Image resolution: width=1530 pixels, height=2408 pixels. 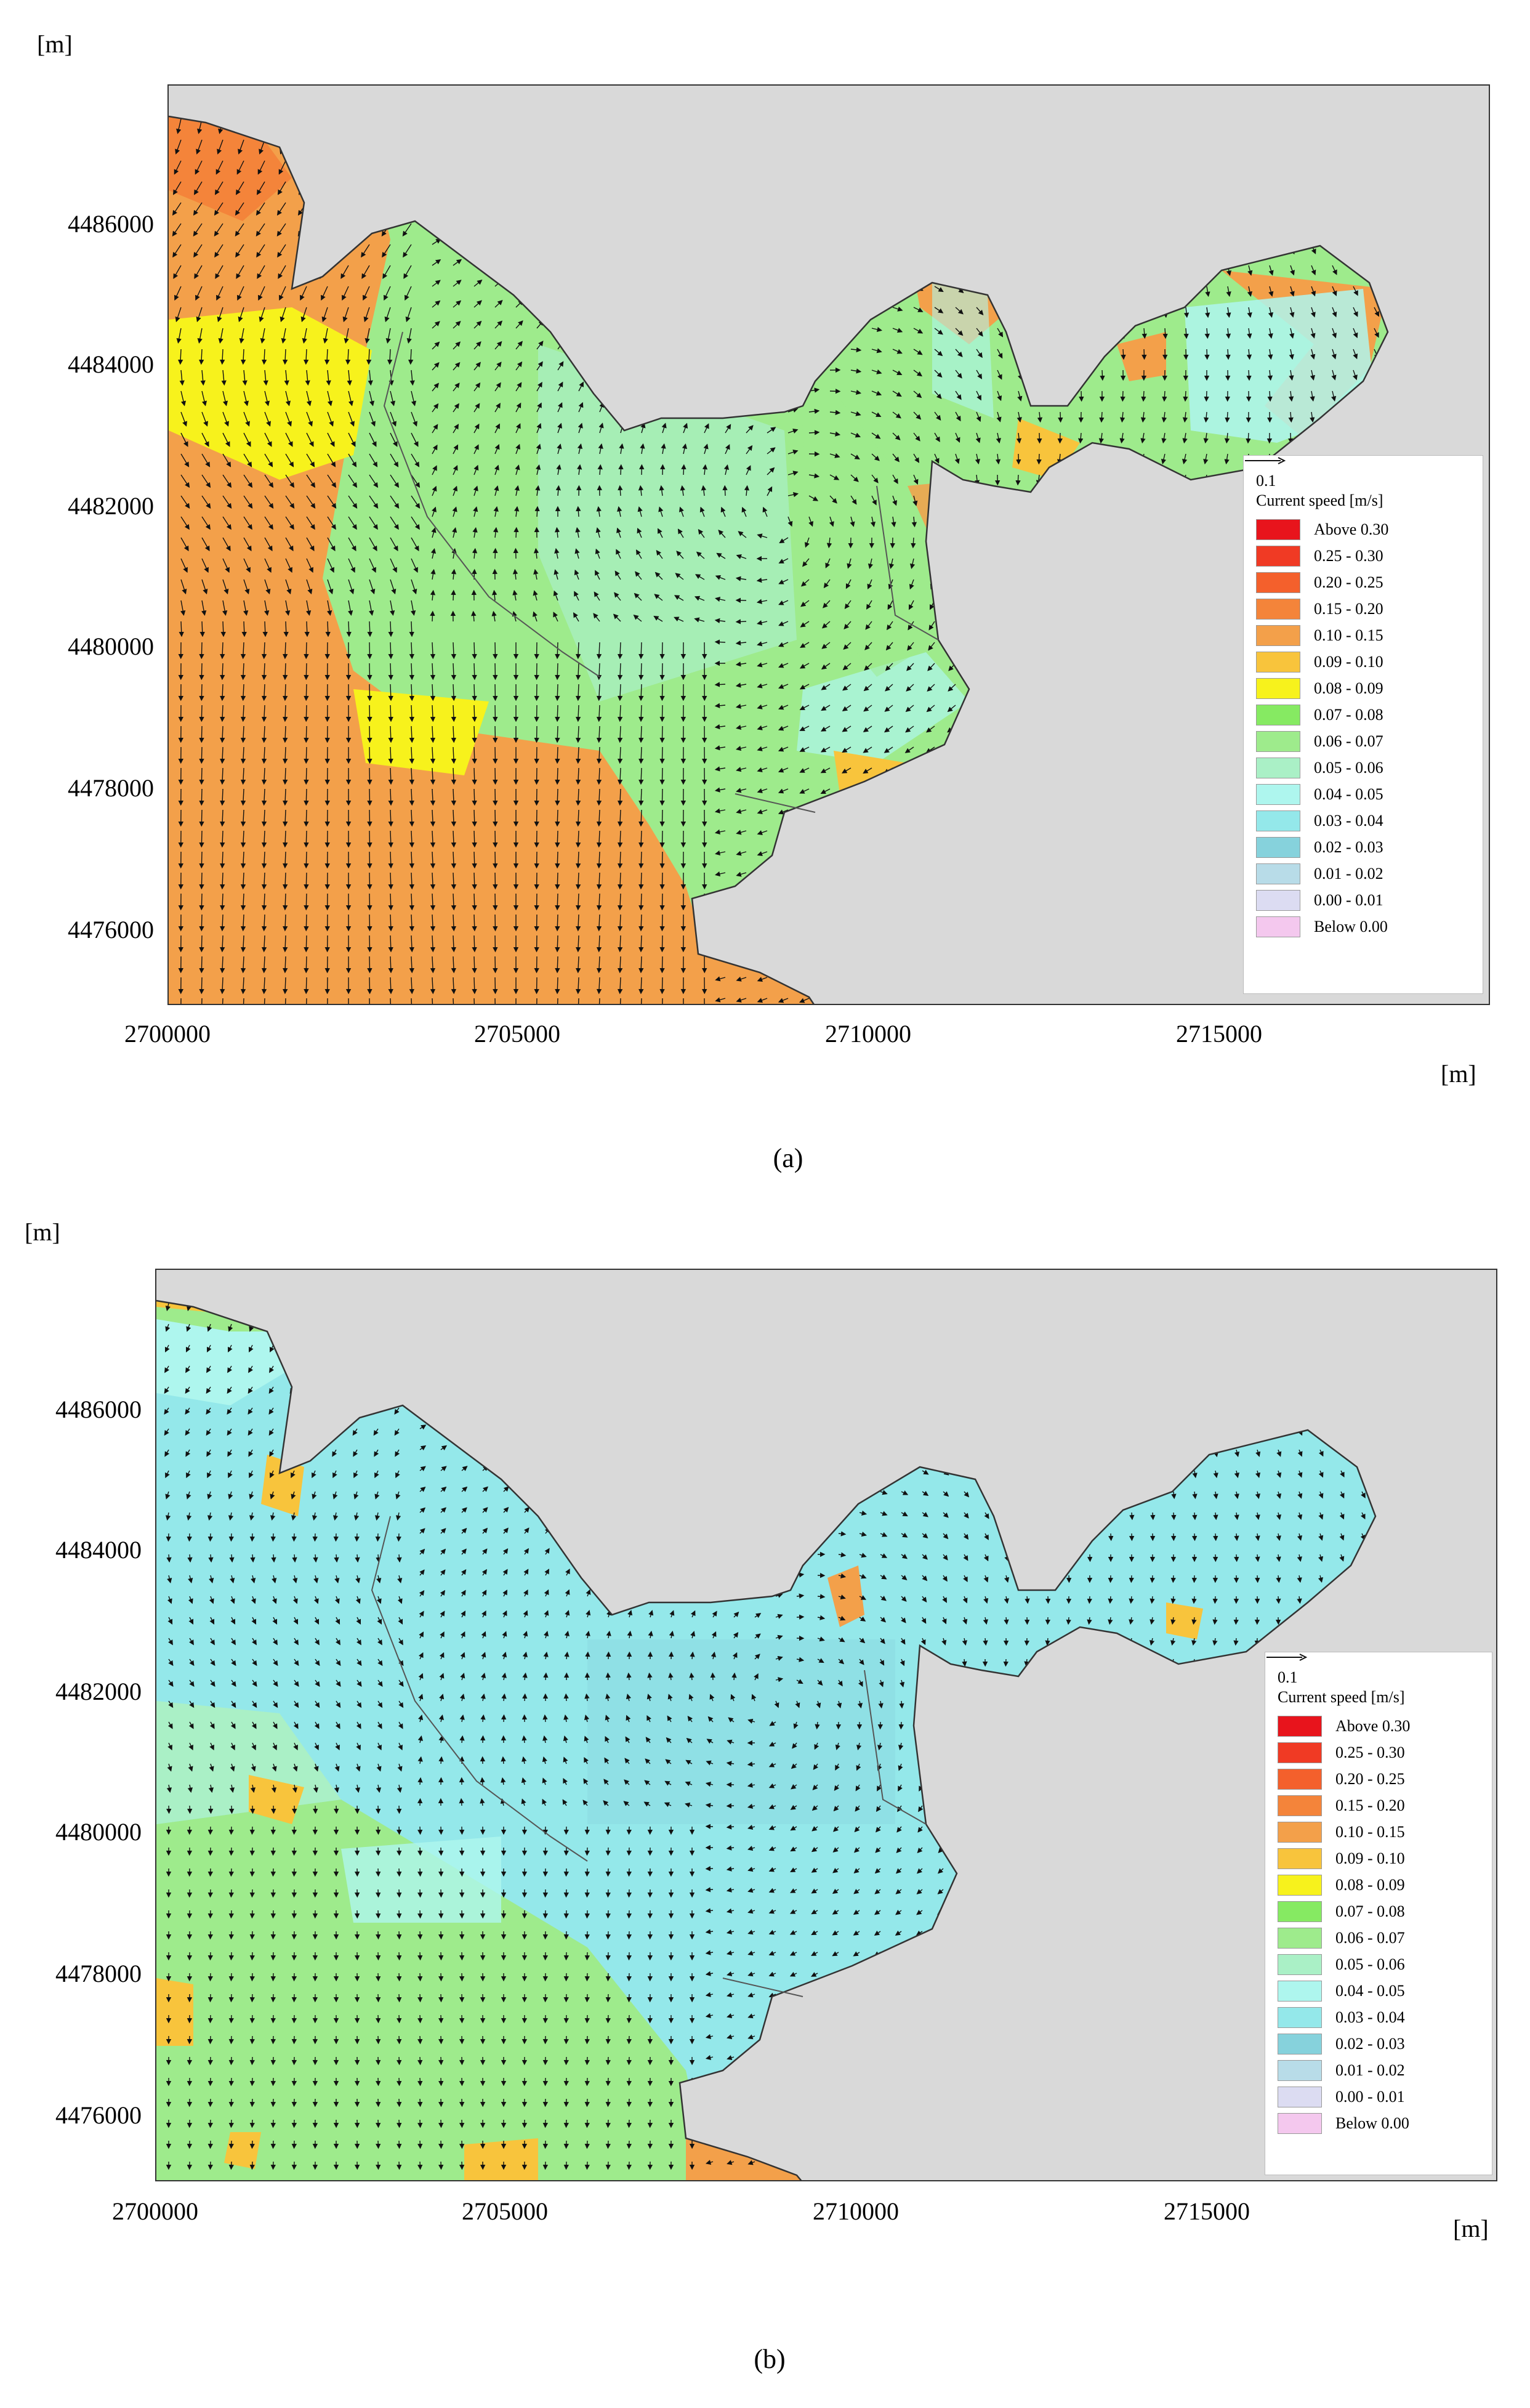 I want to click on legend-item: 0.01 - 0.02, so click(x=1352, y=873).